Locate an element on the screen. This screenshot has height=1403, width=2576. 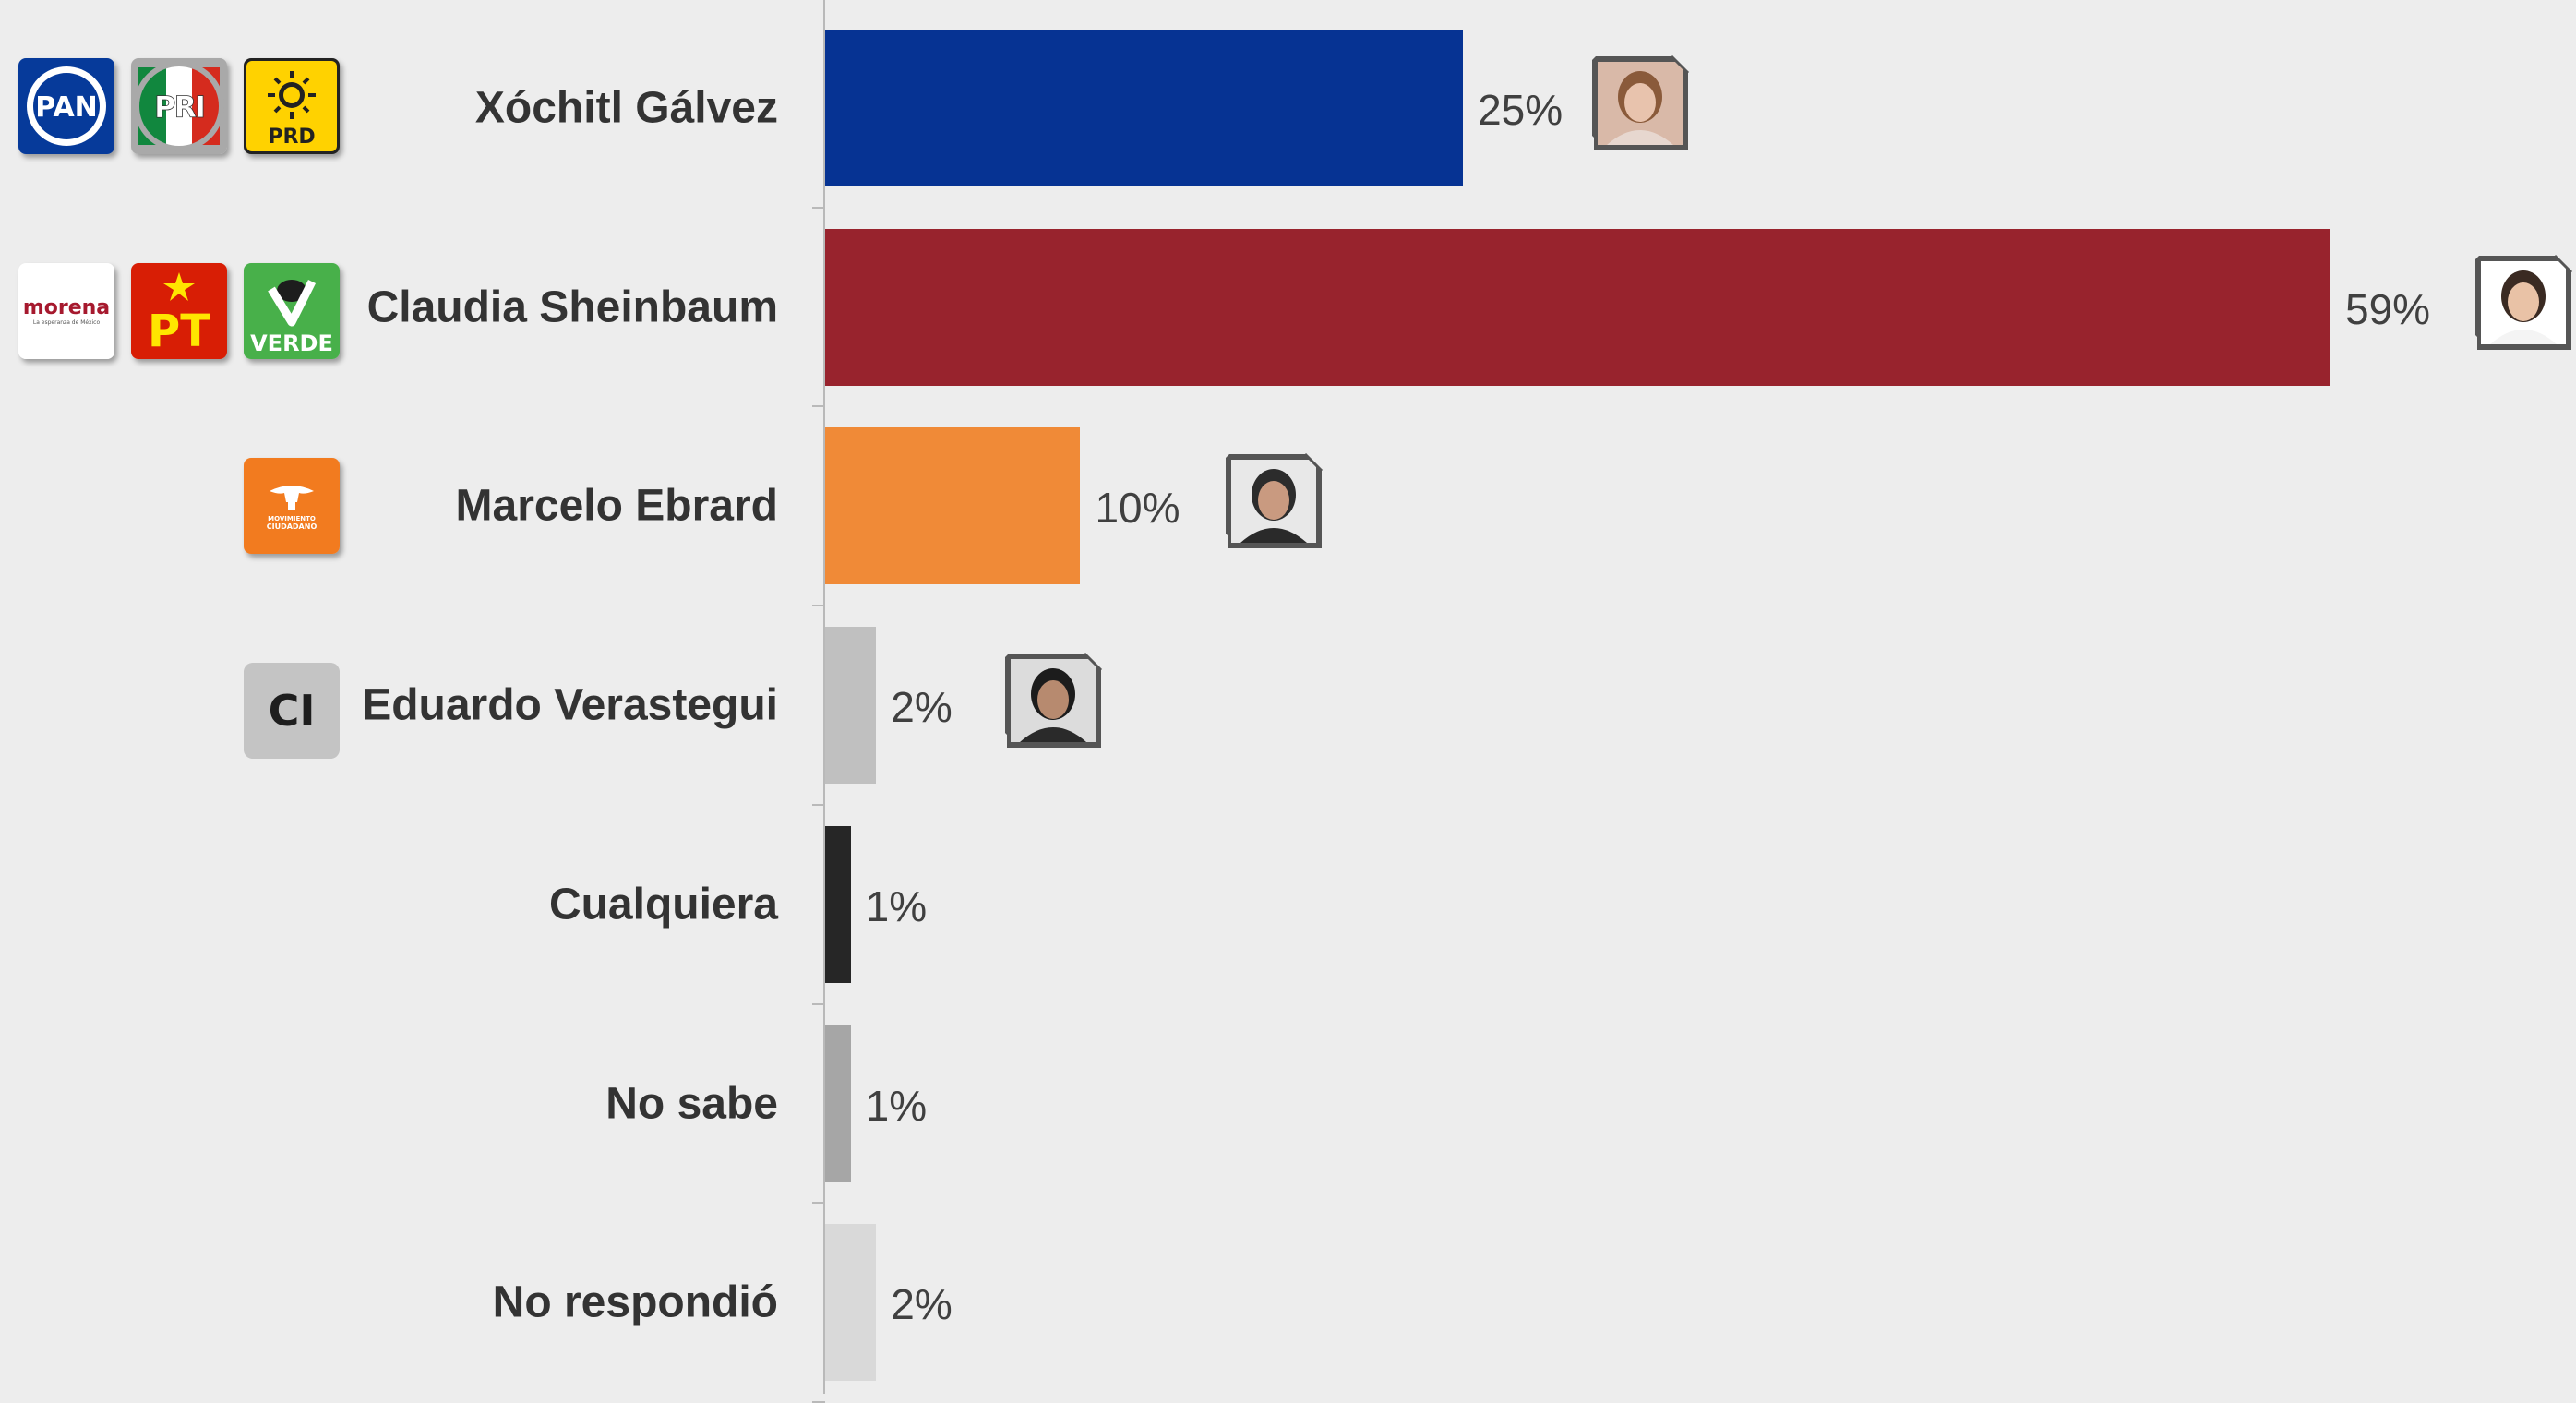
pri-logo: PRI is located at coordinates (179, 106).